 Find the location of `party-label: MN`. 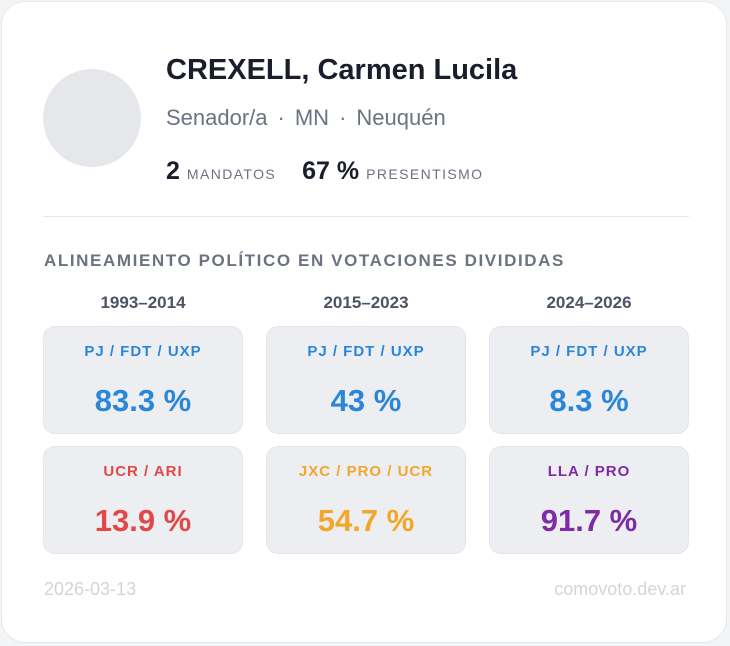

party-label: MN is located at coordinates (312, 117).